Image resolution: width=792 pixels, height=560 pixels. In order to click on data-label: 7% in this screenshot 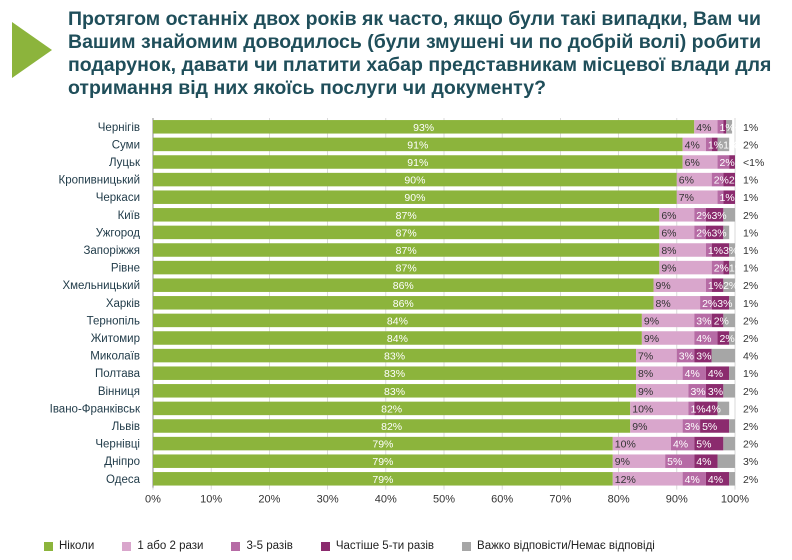, I will do `click(645, 357)`.